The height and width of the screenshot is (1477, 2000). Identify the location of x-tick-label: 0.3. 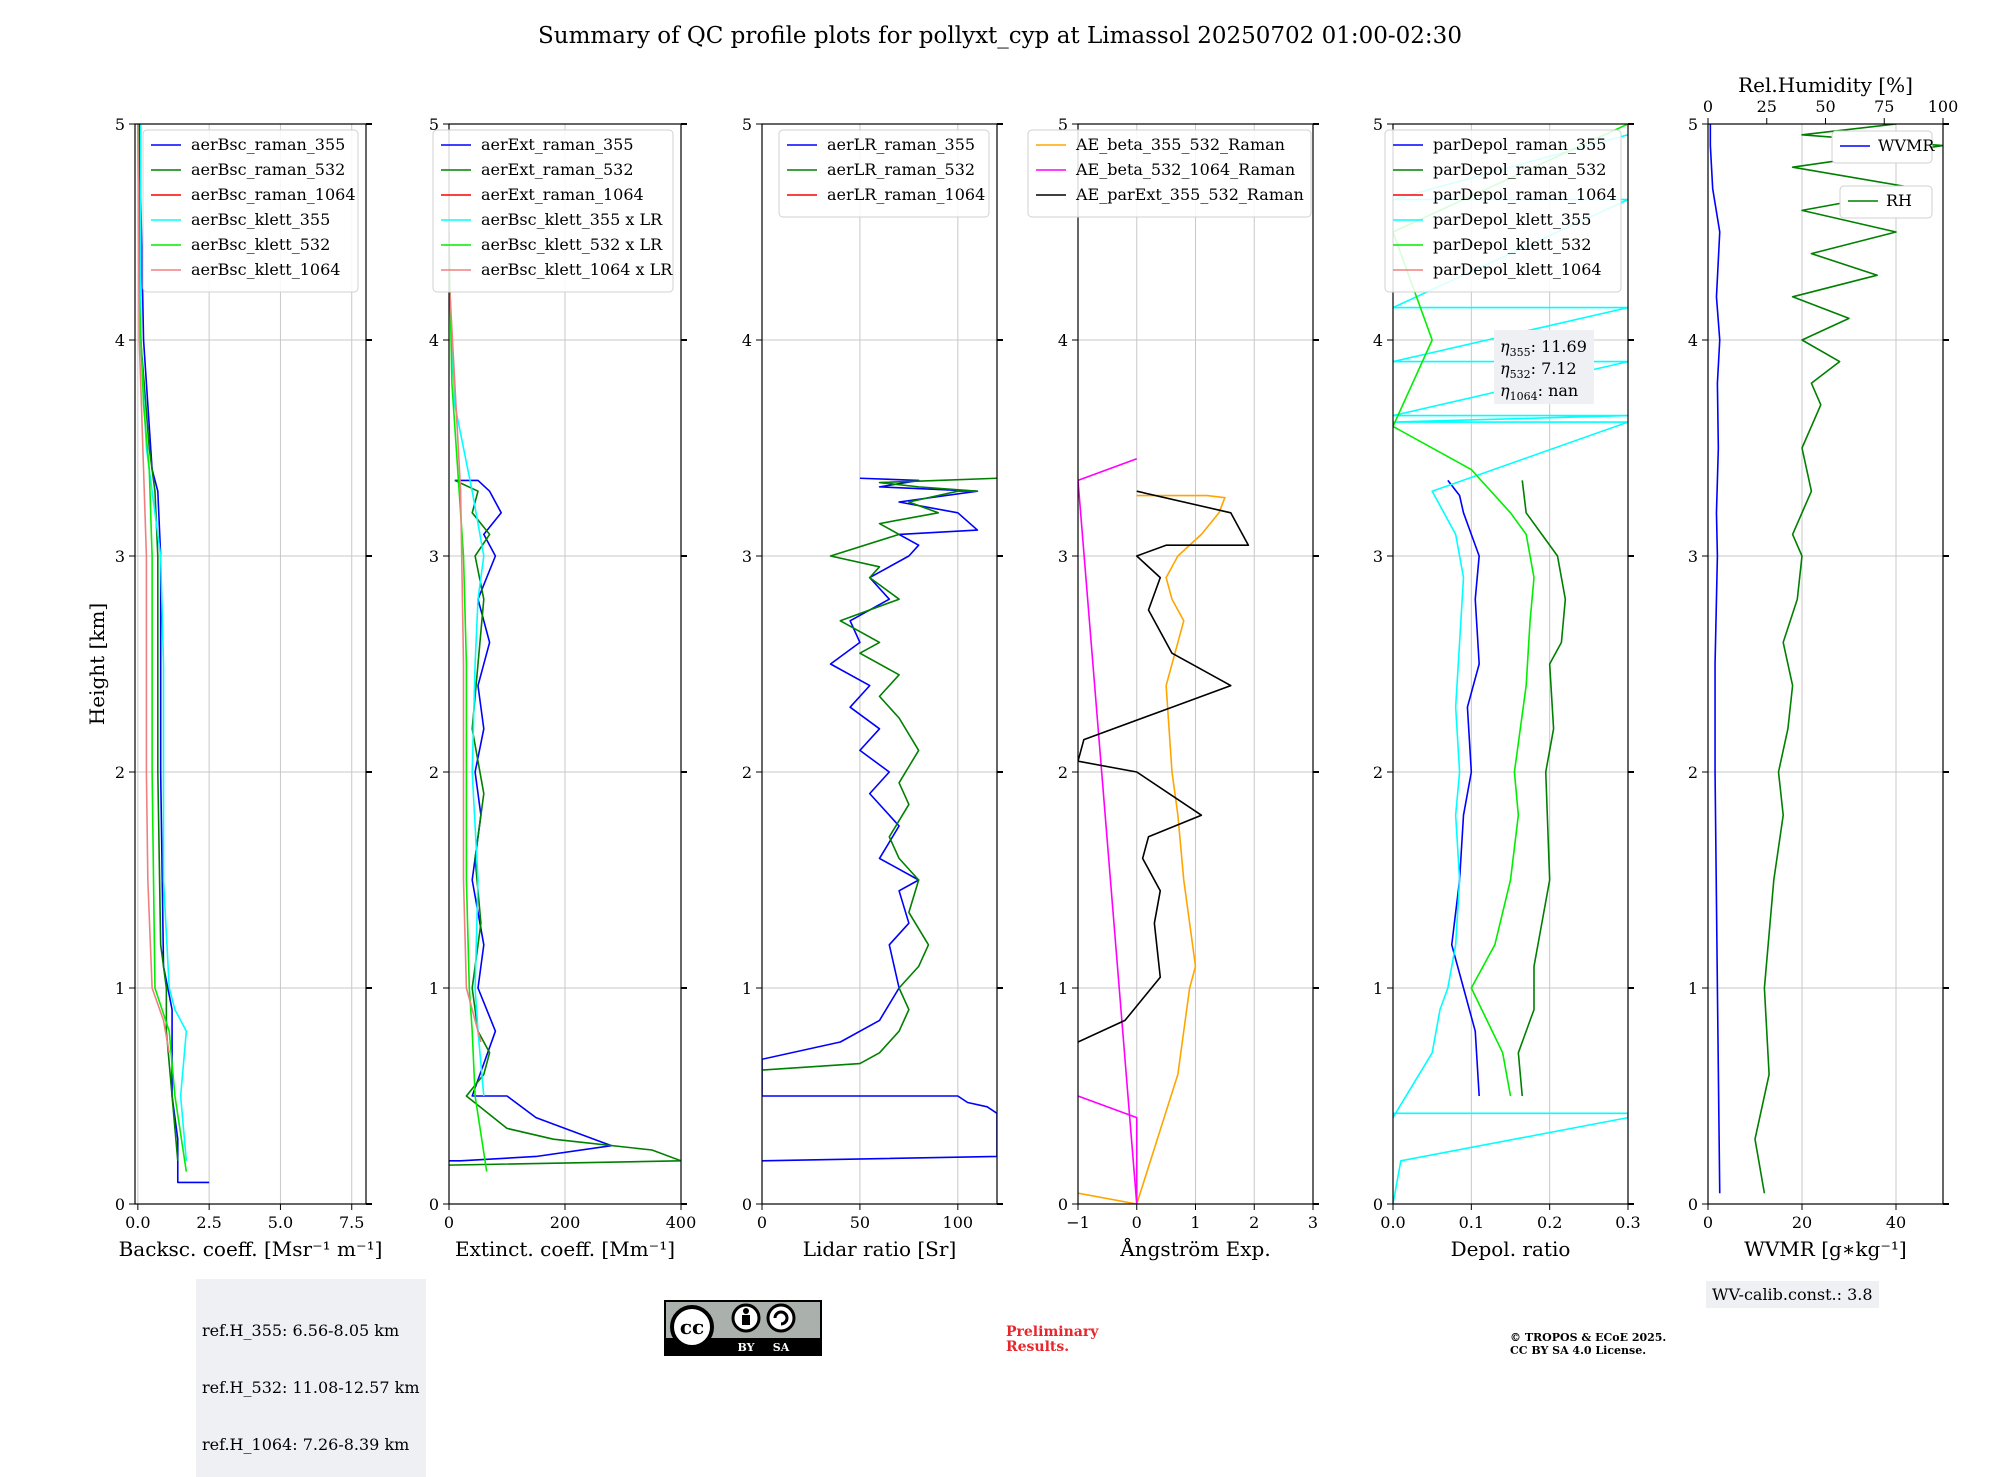
(1627, 1222).